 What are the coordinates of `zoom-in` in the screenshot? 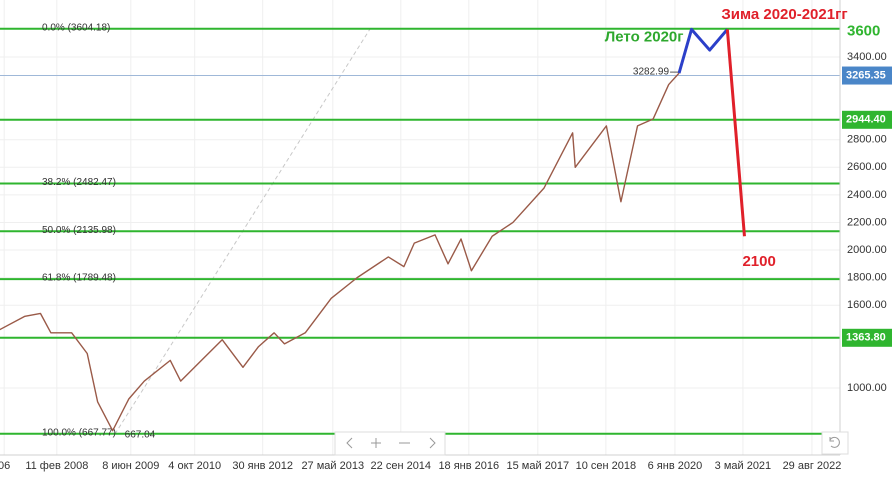 It's located at (376, 443).